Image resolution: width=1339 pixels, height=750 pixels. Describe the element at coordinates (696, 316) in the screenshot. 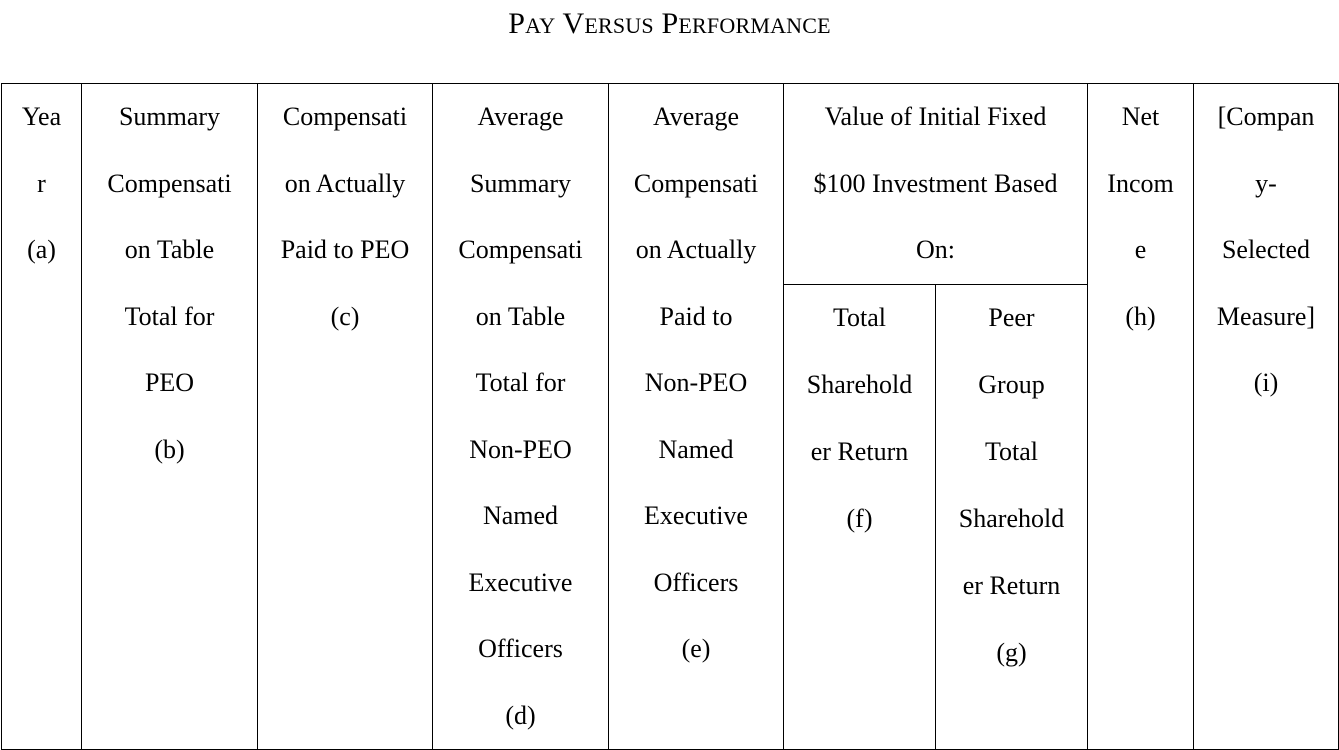

I see `header-line: Paid to` at that location.